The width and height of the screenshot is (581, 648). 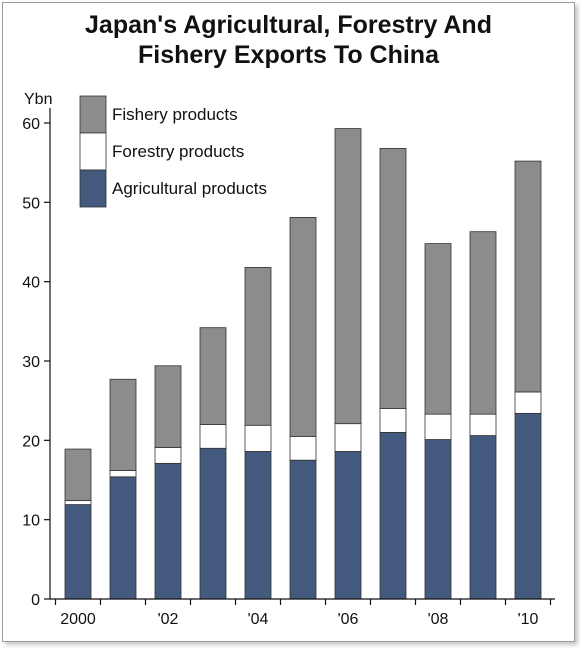 I want to click on bar-agricultural-2005, so click(x=303, y=529).